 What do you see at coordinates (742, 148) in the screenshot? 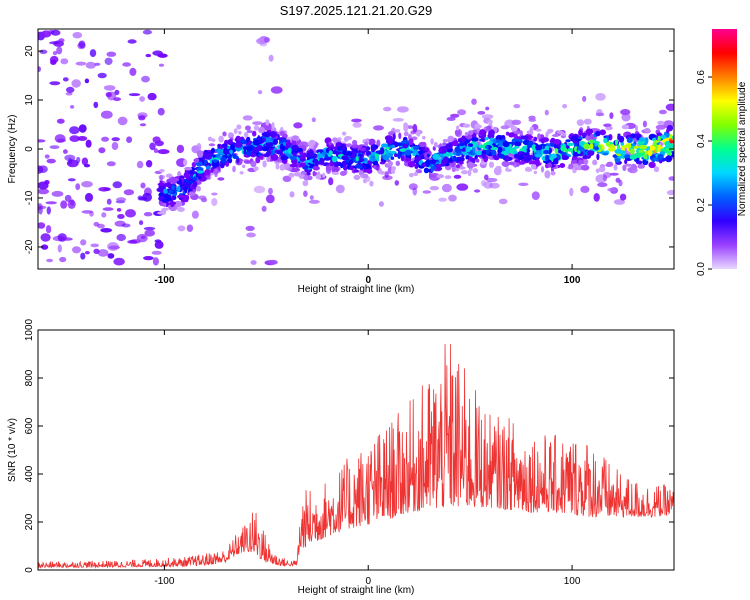
I see `colorbar-label: Normalized spectral amplitude` at bounding box center [742, 148].